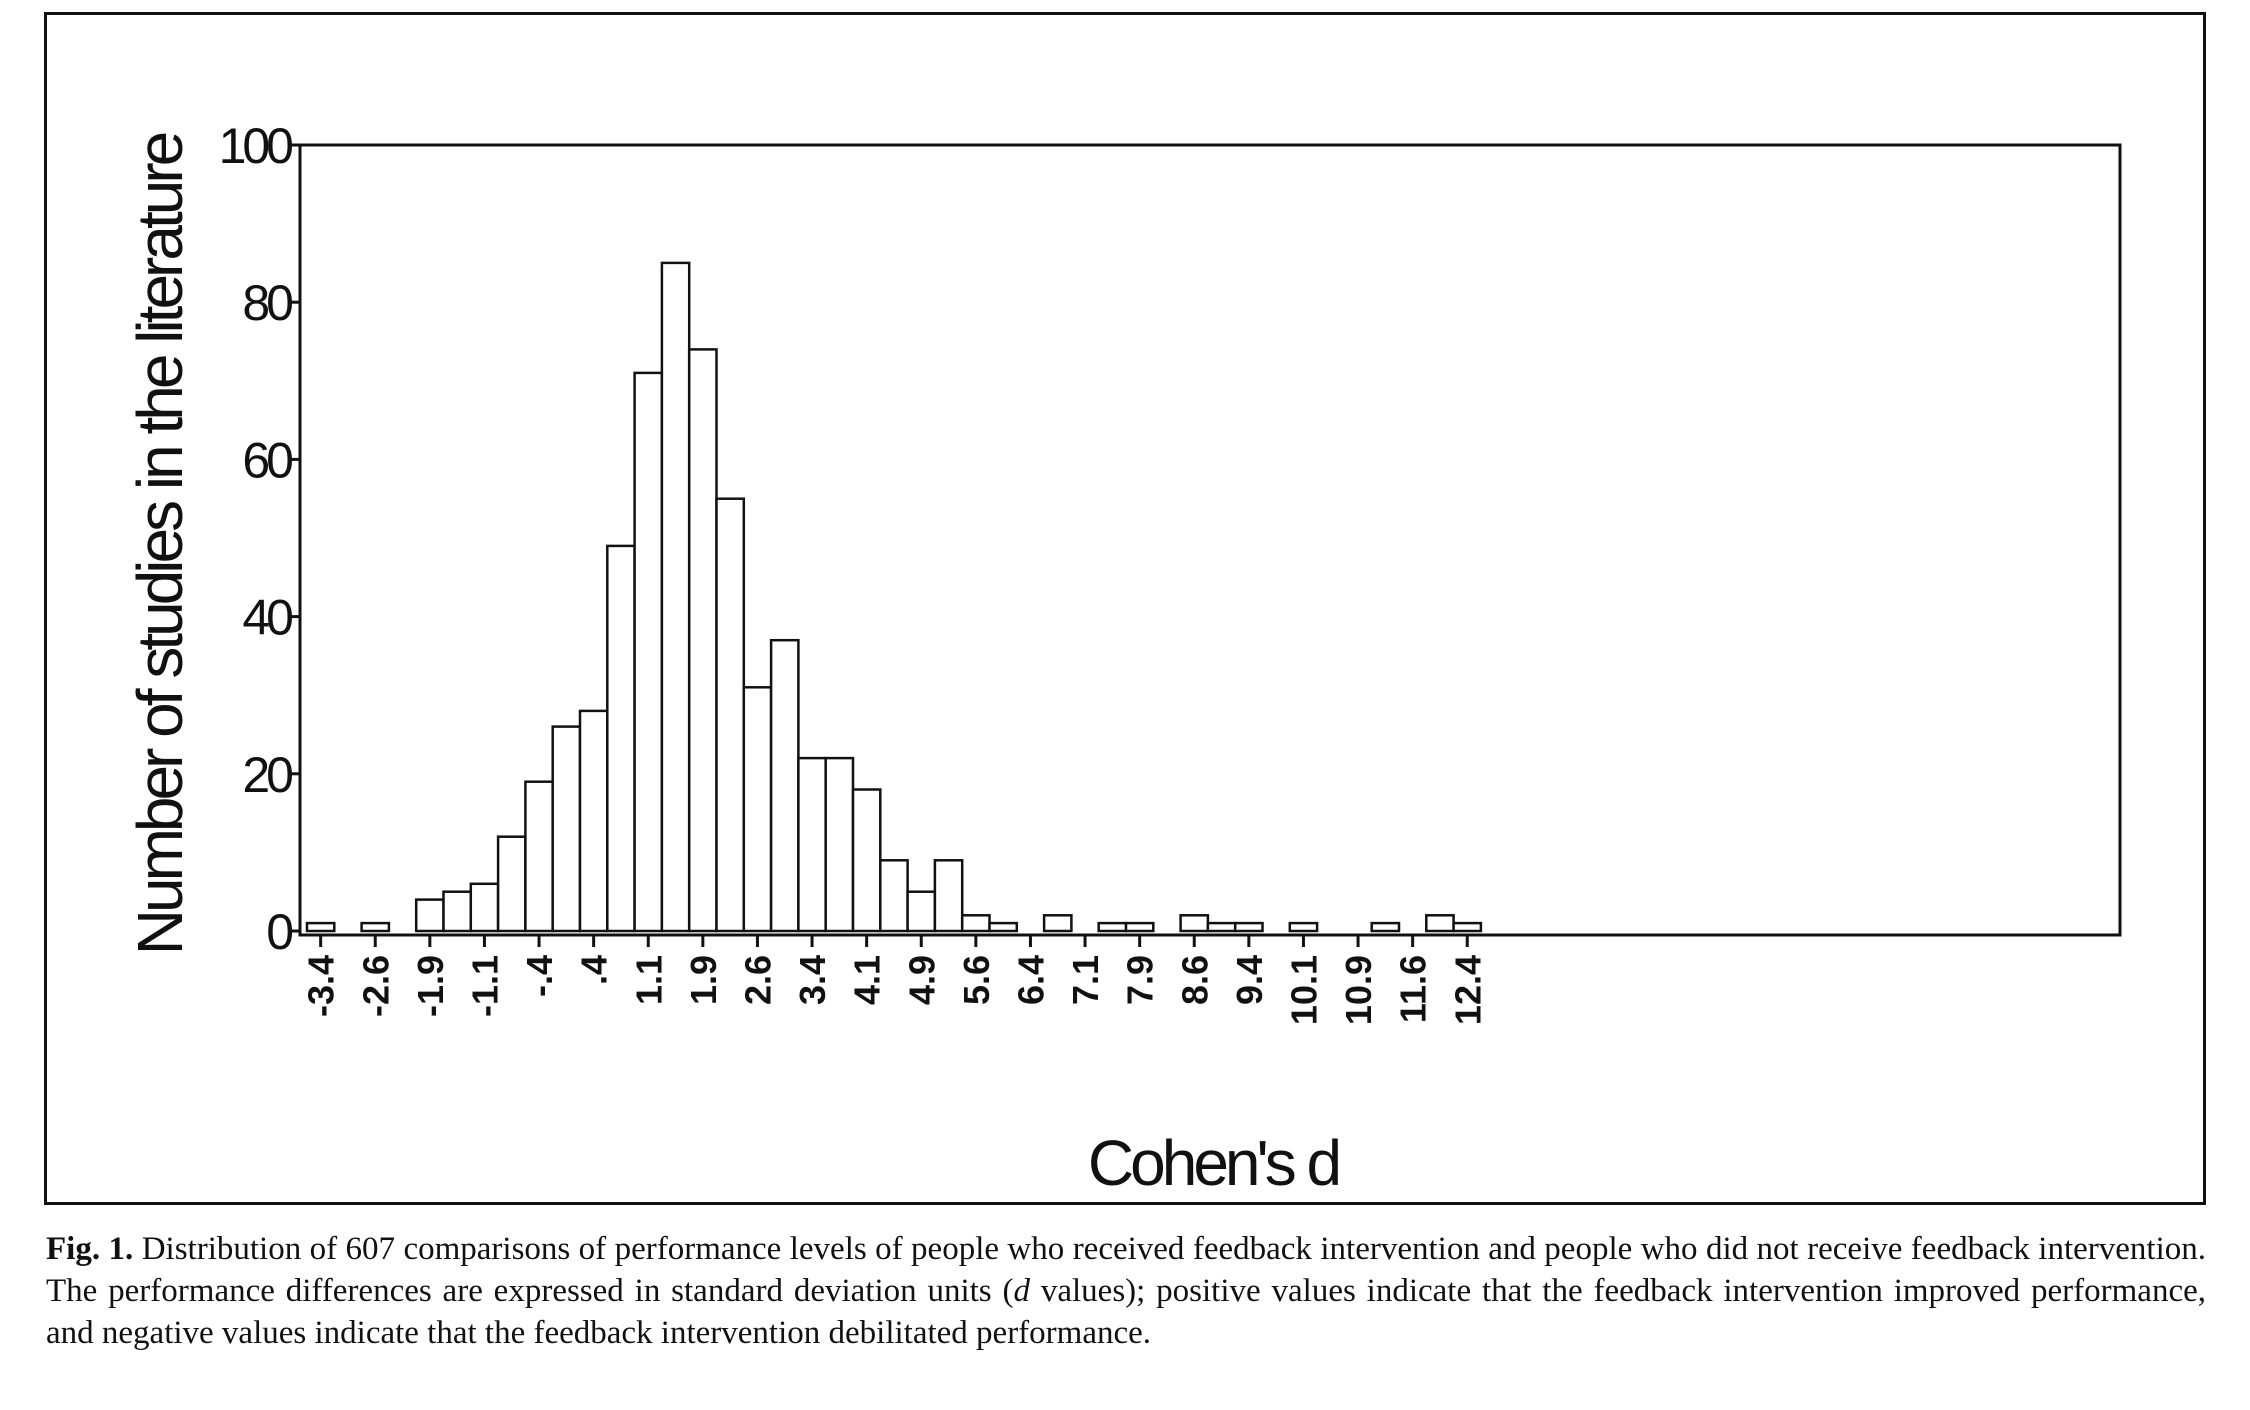 The height and width of the screenshot is (1410, 2250). What do you see at coordinates (812, 980) in the screenshot?
I see `x-tick-label: 3.4` at bounding box center [812, 980].